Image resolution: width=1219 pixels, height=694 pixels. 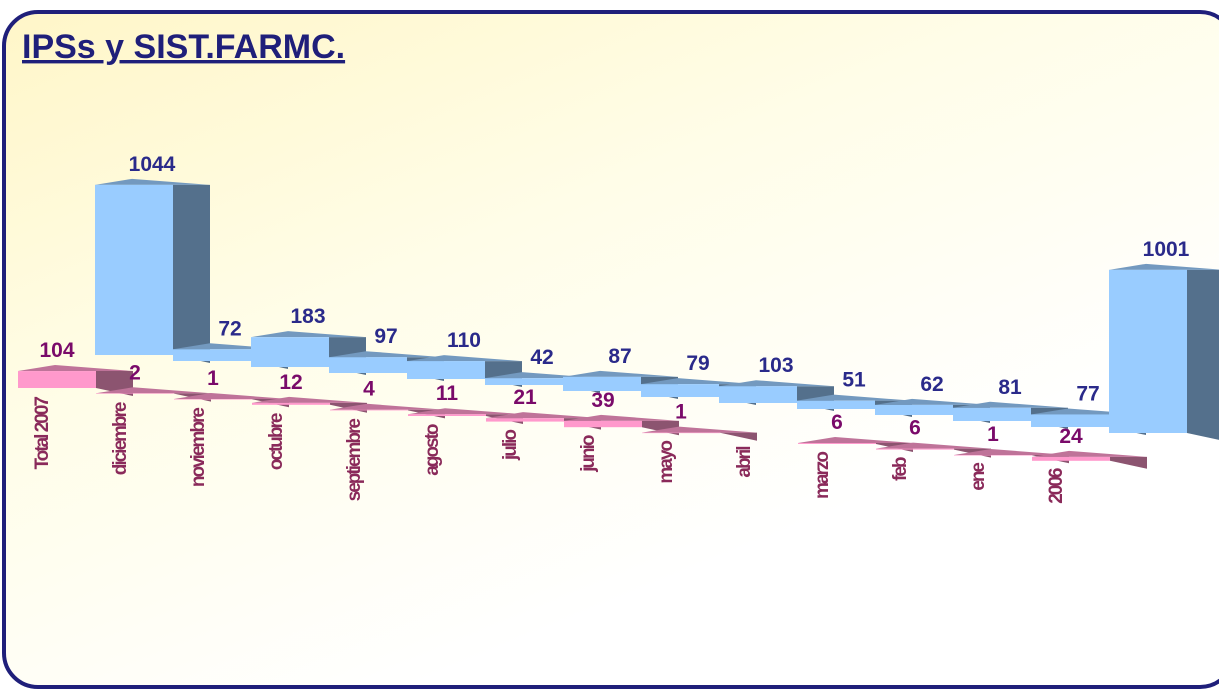 I want to click on x-tick-label: noviembre, so click(x=198, y=448).